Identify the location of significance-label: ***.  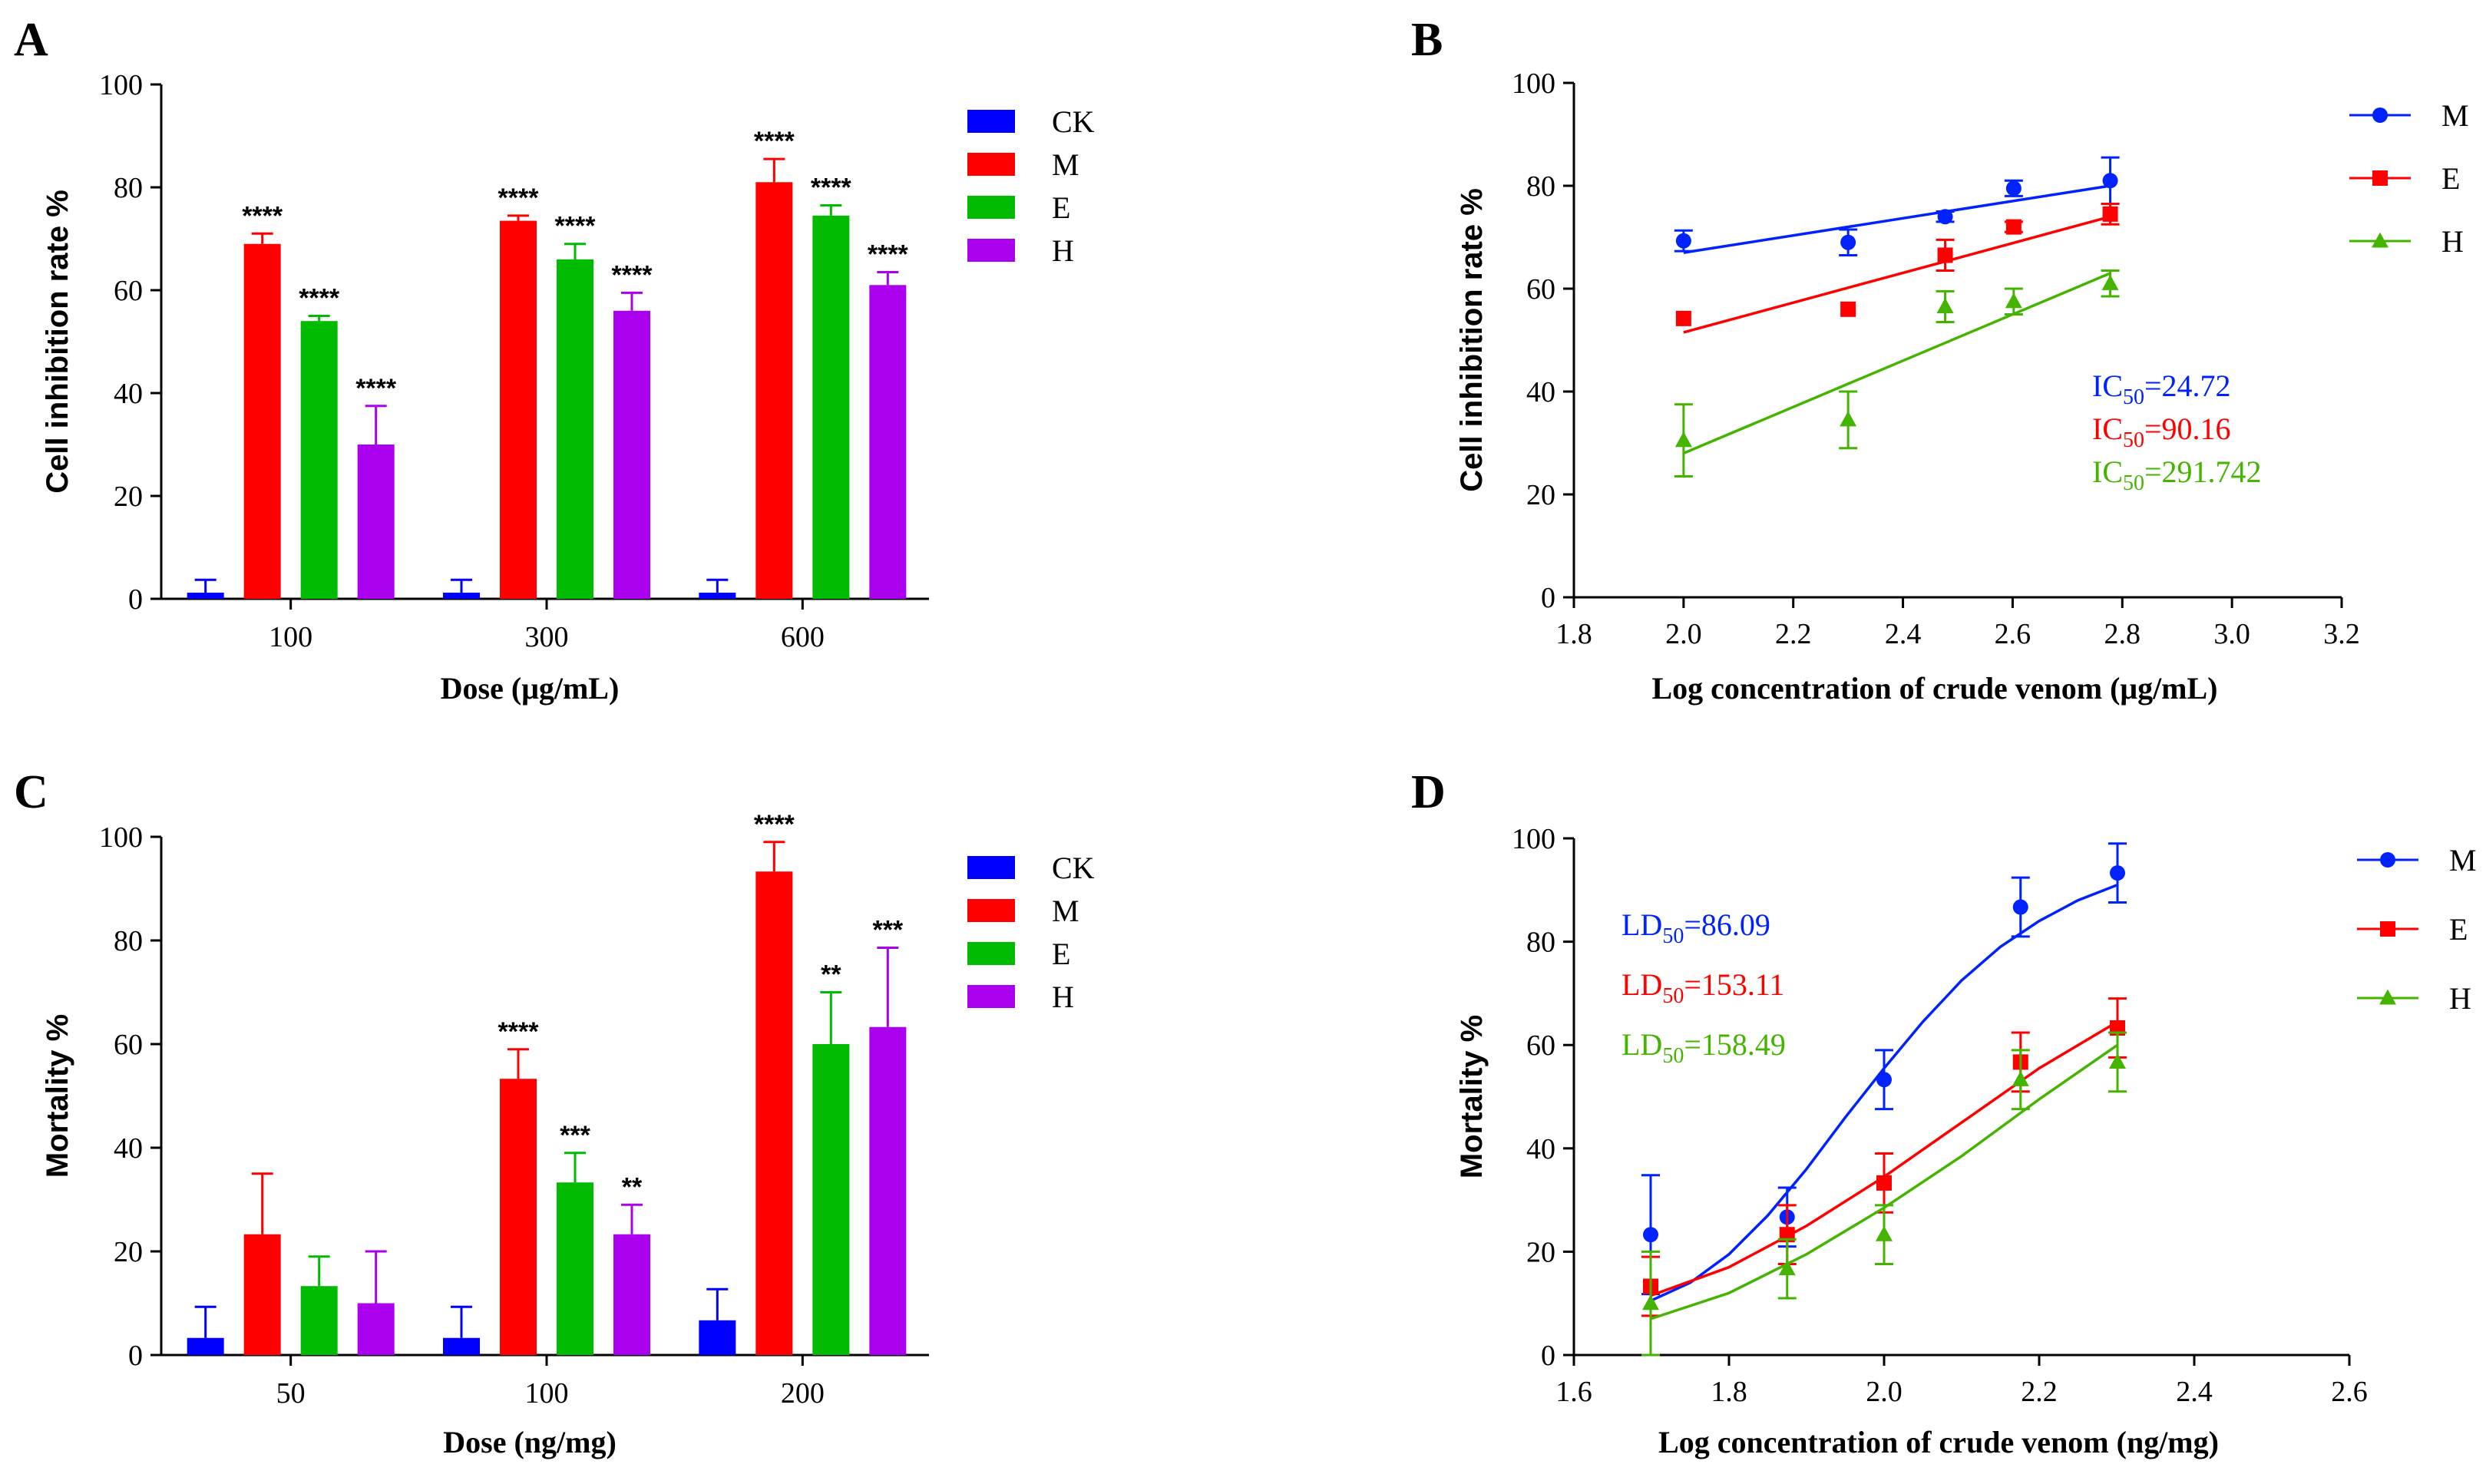
(887, 929).